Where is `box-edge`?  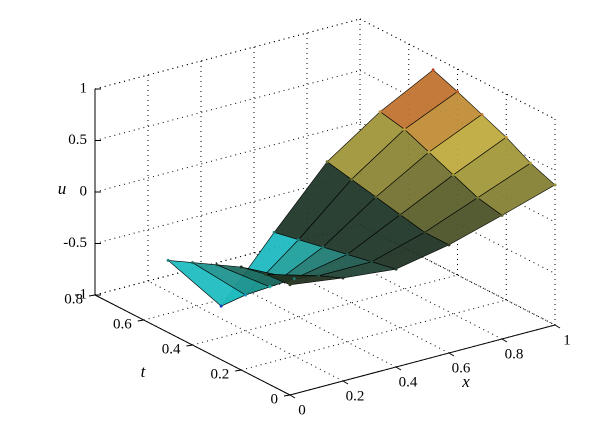
box-edge is located at coordinates (227, 54).